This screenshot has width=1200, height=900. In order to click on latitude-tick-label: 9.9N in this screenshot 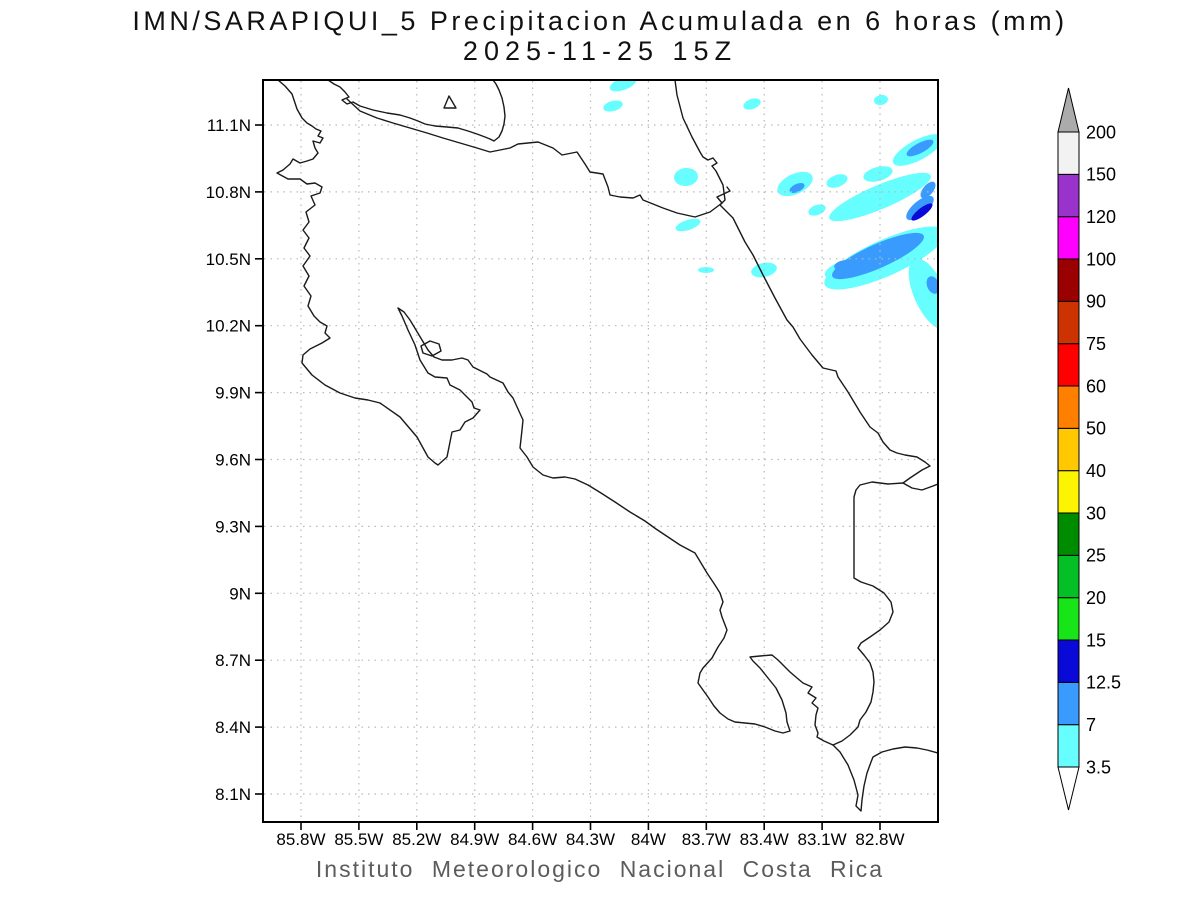, I will do `click(233, 393)`.